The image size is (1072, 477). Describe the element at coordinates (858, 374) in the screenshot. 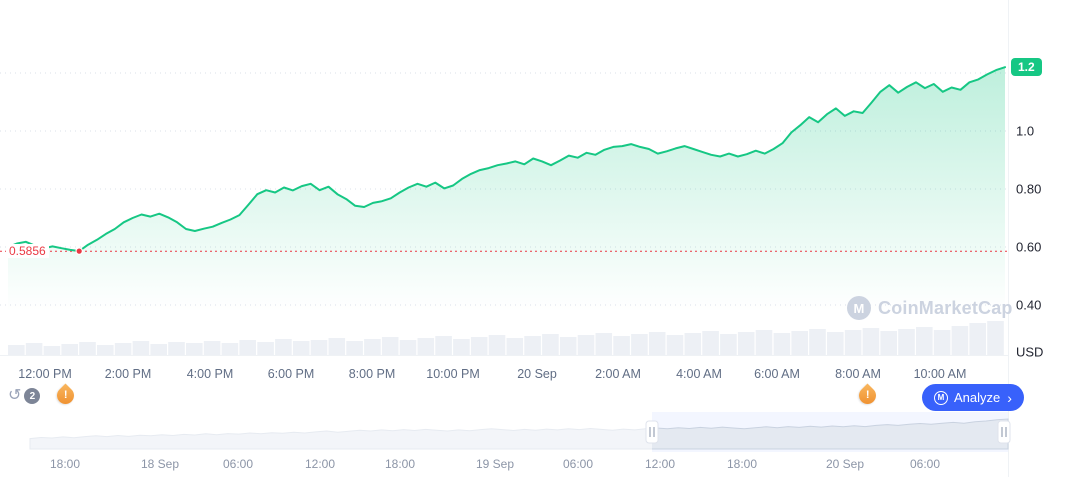

I see `x-axis-label: 8:00 AM` at that location.